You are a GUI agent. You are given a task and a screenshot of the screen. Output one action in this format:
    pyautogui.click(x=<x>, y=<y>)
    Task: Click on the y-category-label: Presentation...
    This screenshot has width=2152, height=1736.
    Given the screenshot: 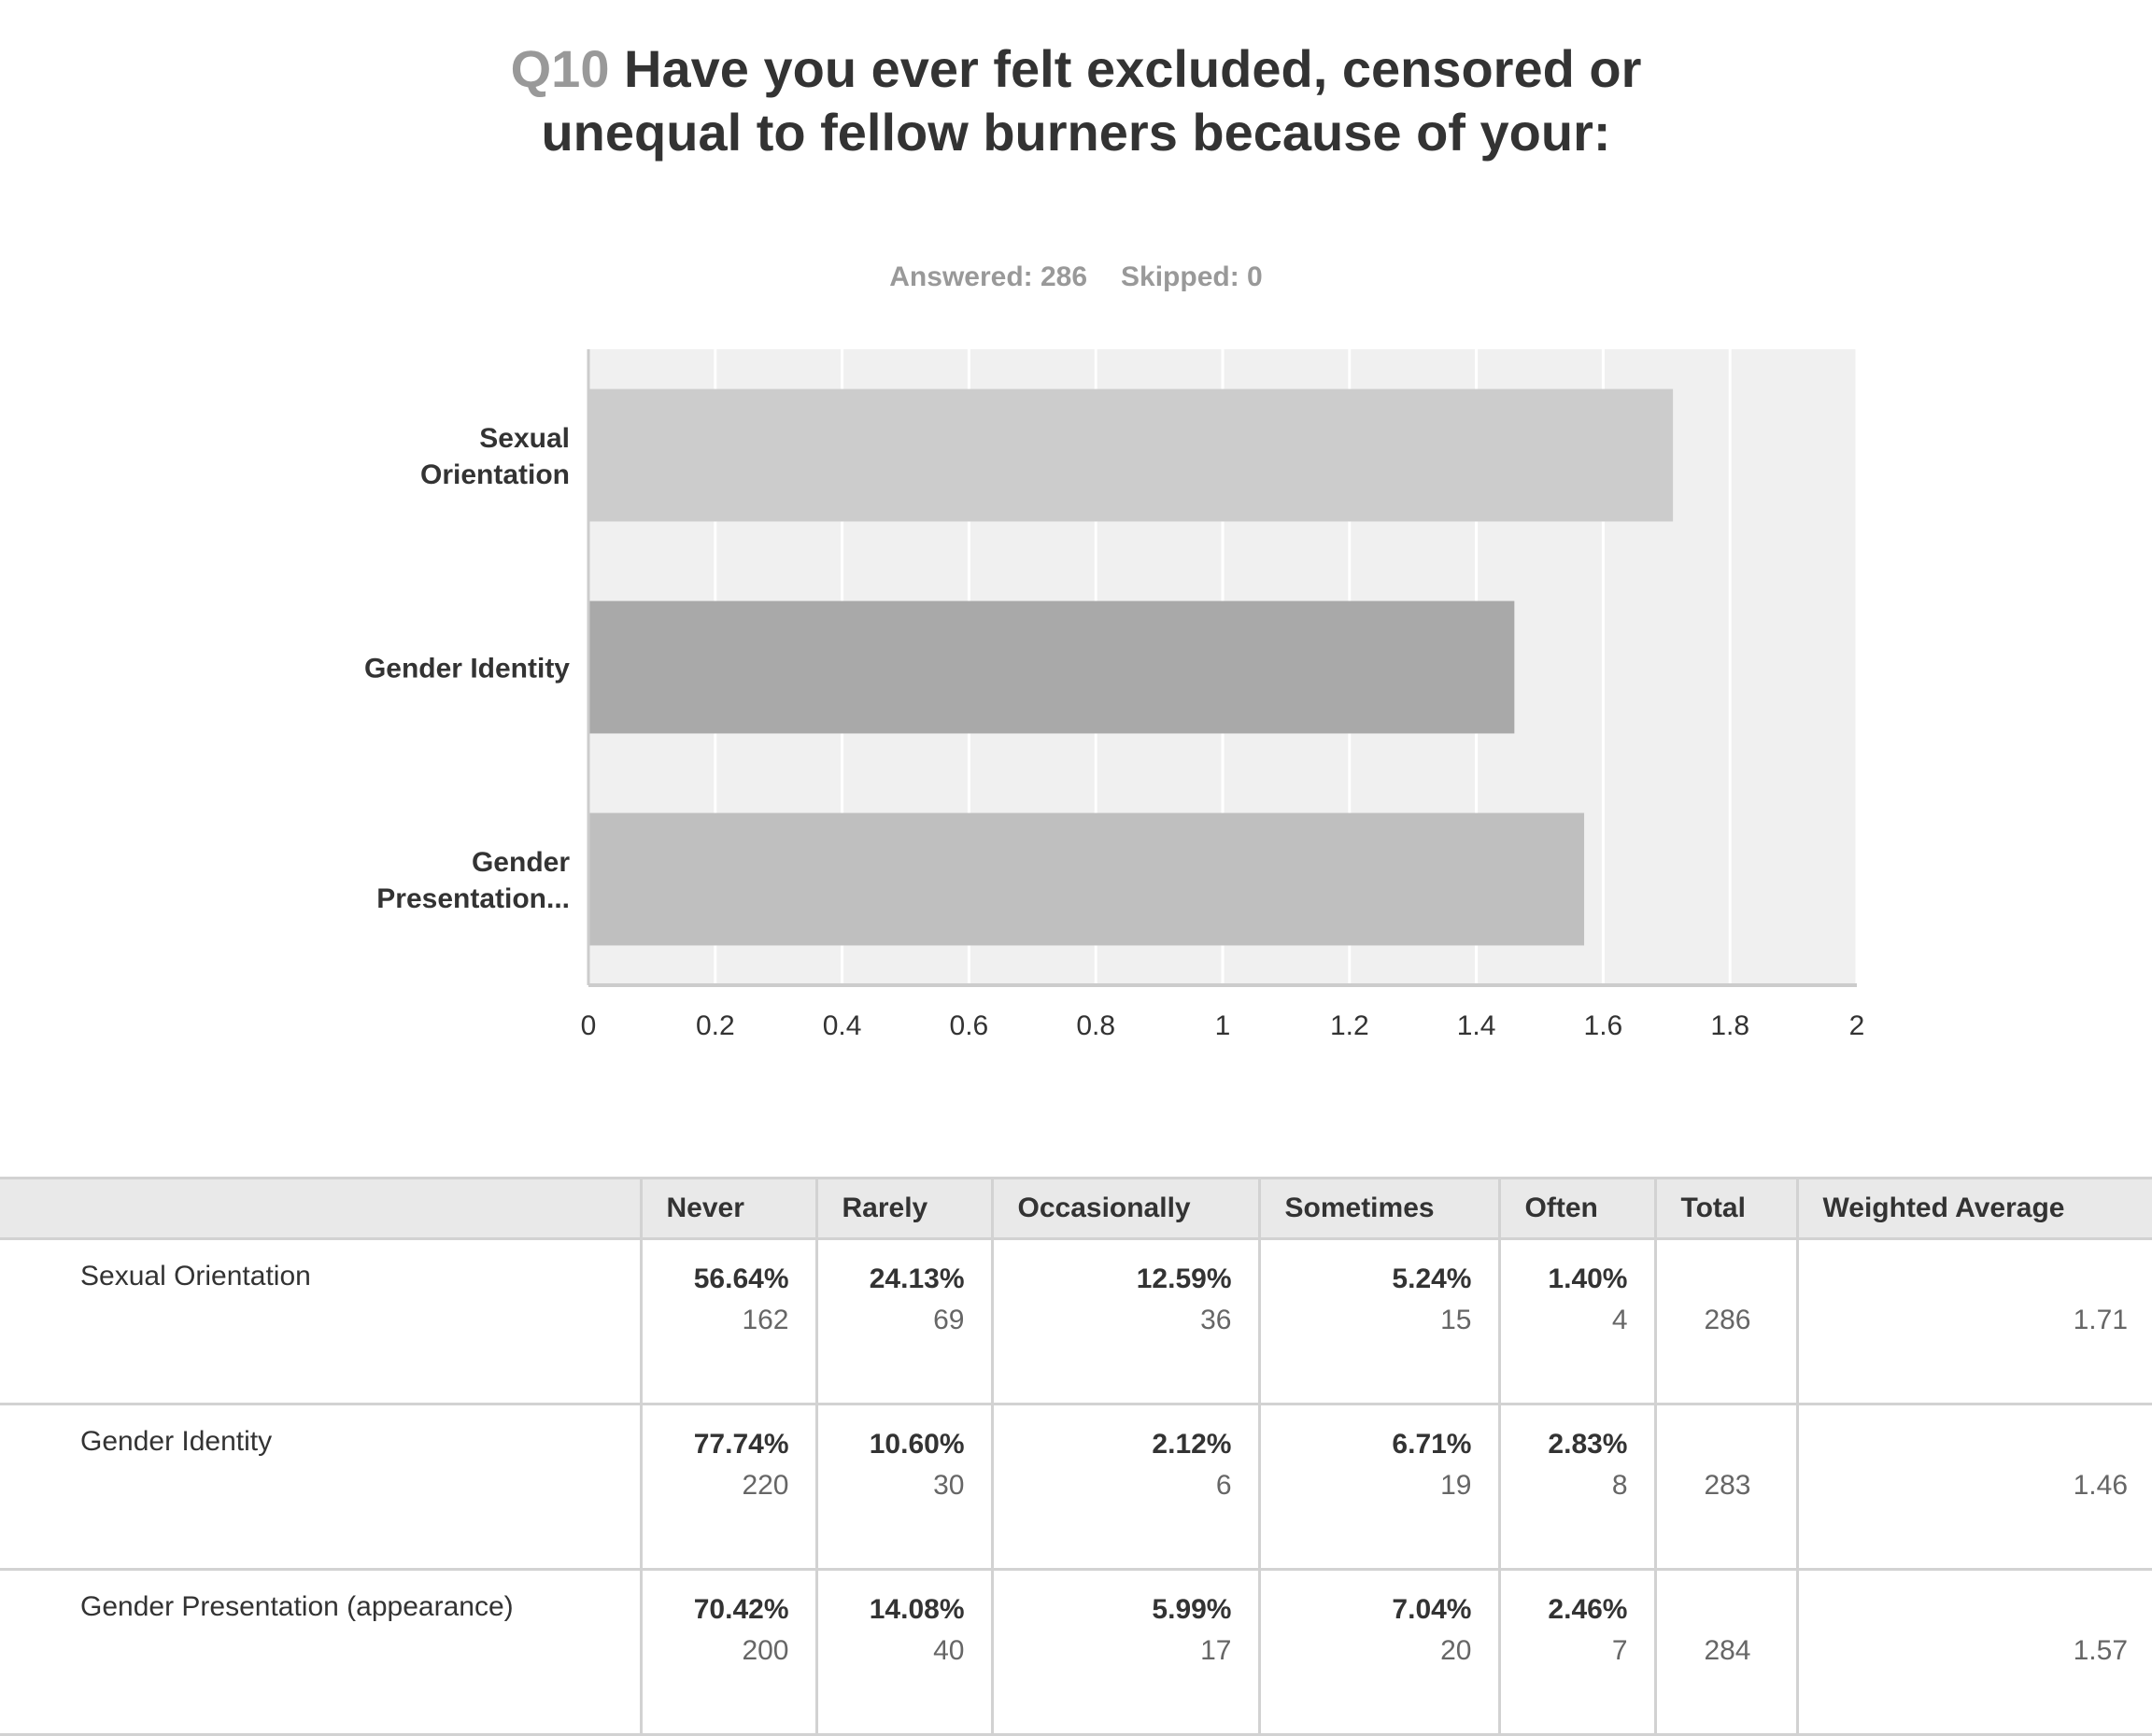 What is the action you would take?
    pyautogui.click(x=473, y=898)
    